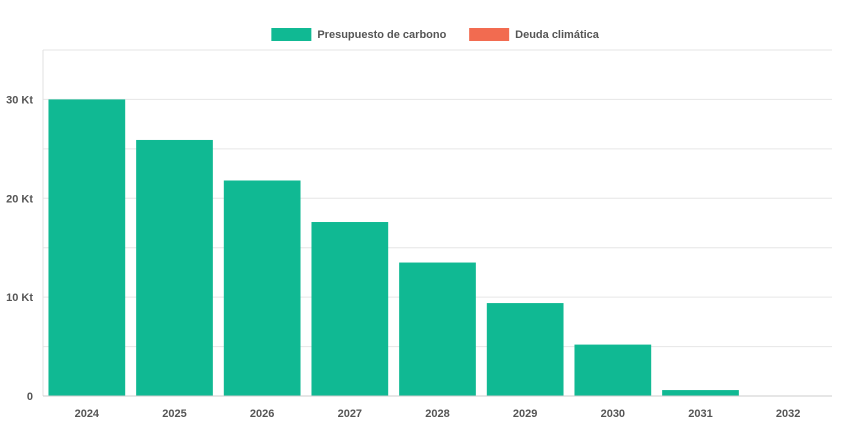  What do you see at coordinates (87, 414) in the screenshot?
I see `x-tick-label: 2024` at bounding box center [87, 414].